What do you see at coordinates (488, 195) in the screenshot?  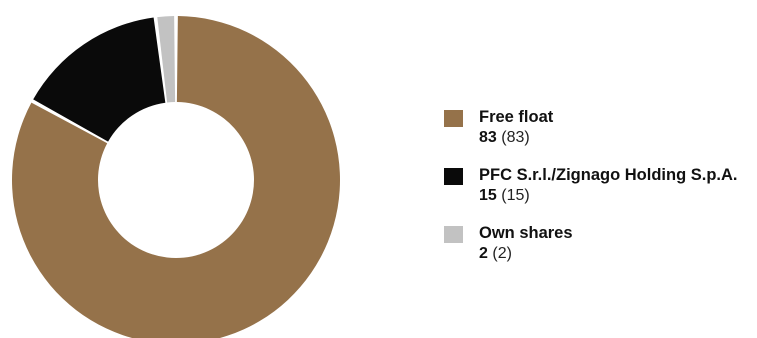 I see `legend-value: 15` at bounding box center [488, 195].